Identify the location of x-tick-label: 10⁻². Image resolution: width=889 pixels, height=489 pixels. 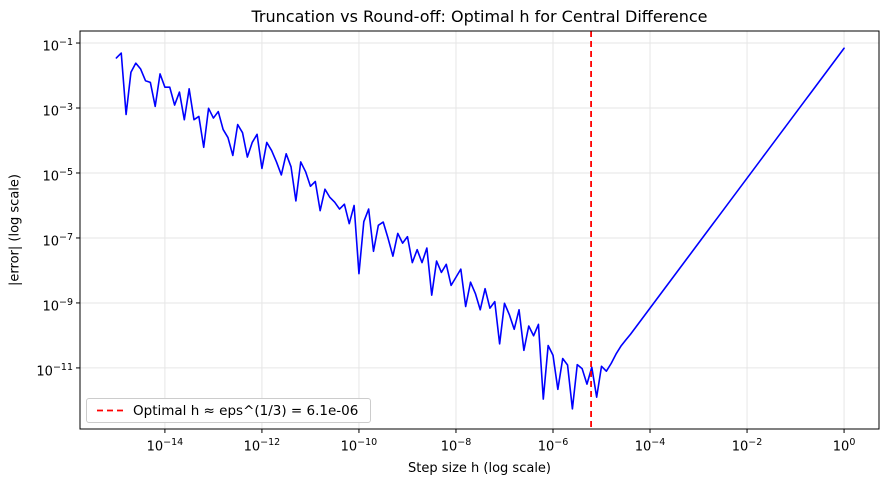
(747, 446).